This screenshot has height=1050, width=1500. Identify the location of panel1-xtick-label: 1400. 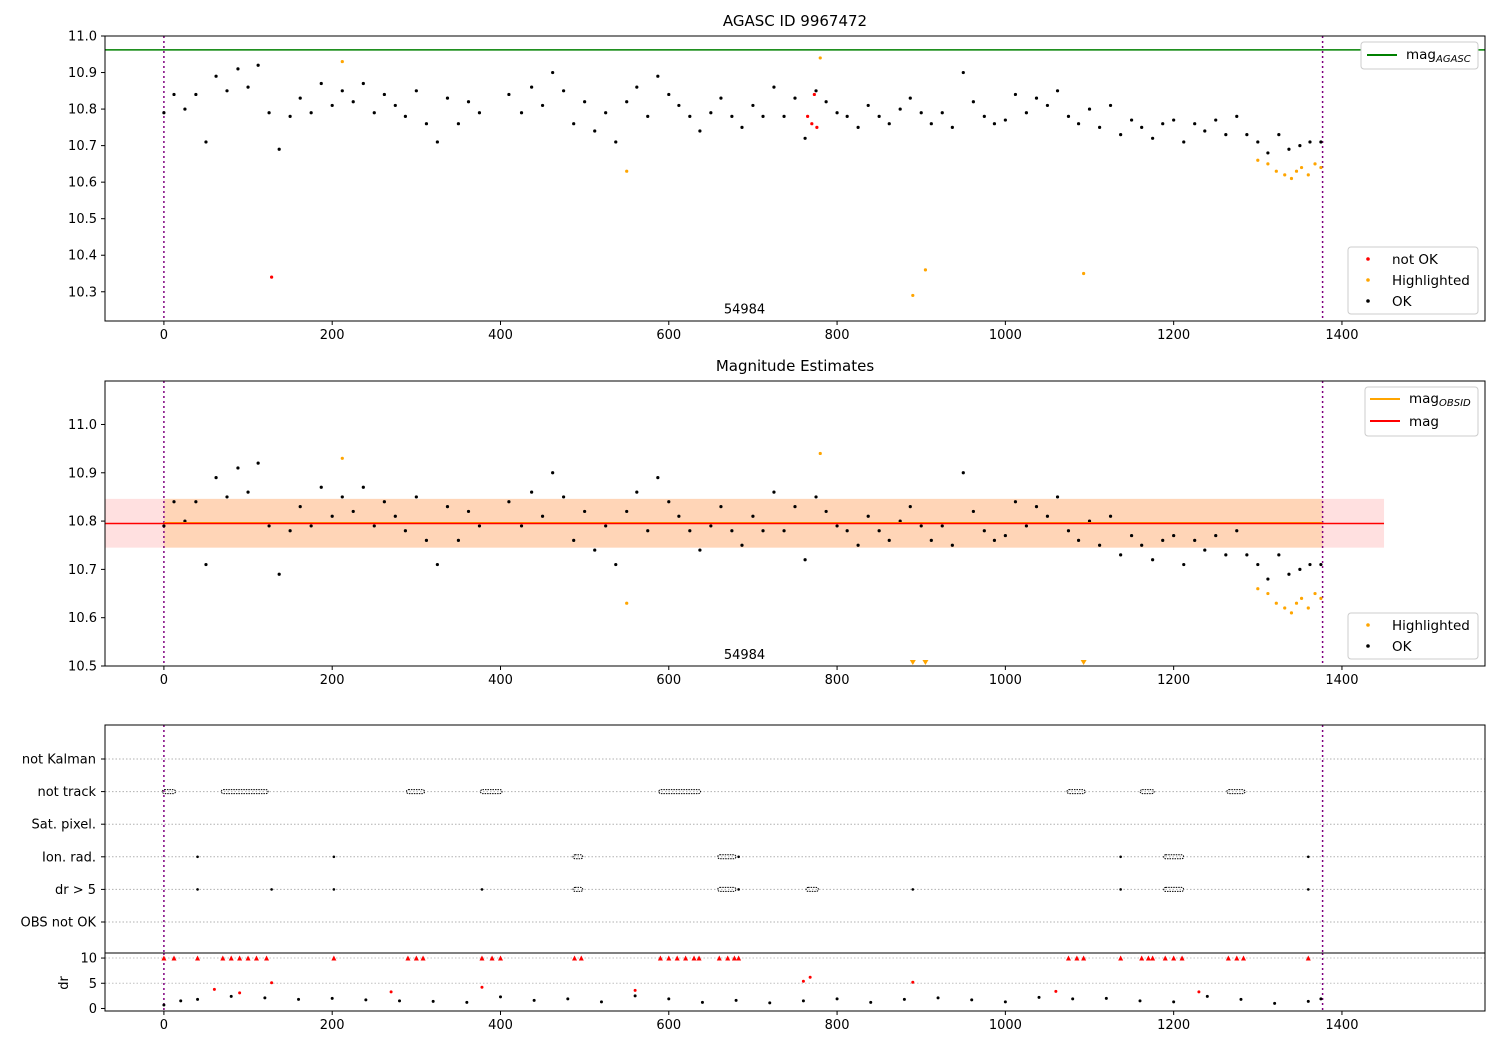
(1341, 335).